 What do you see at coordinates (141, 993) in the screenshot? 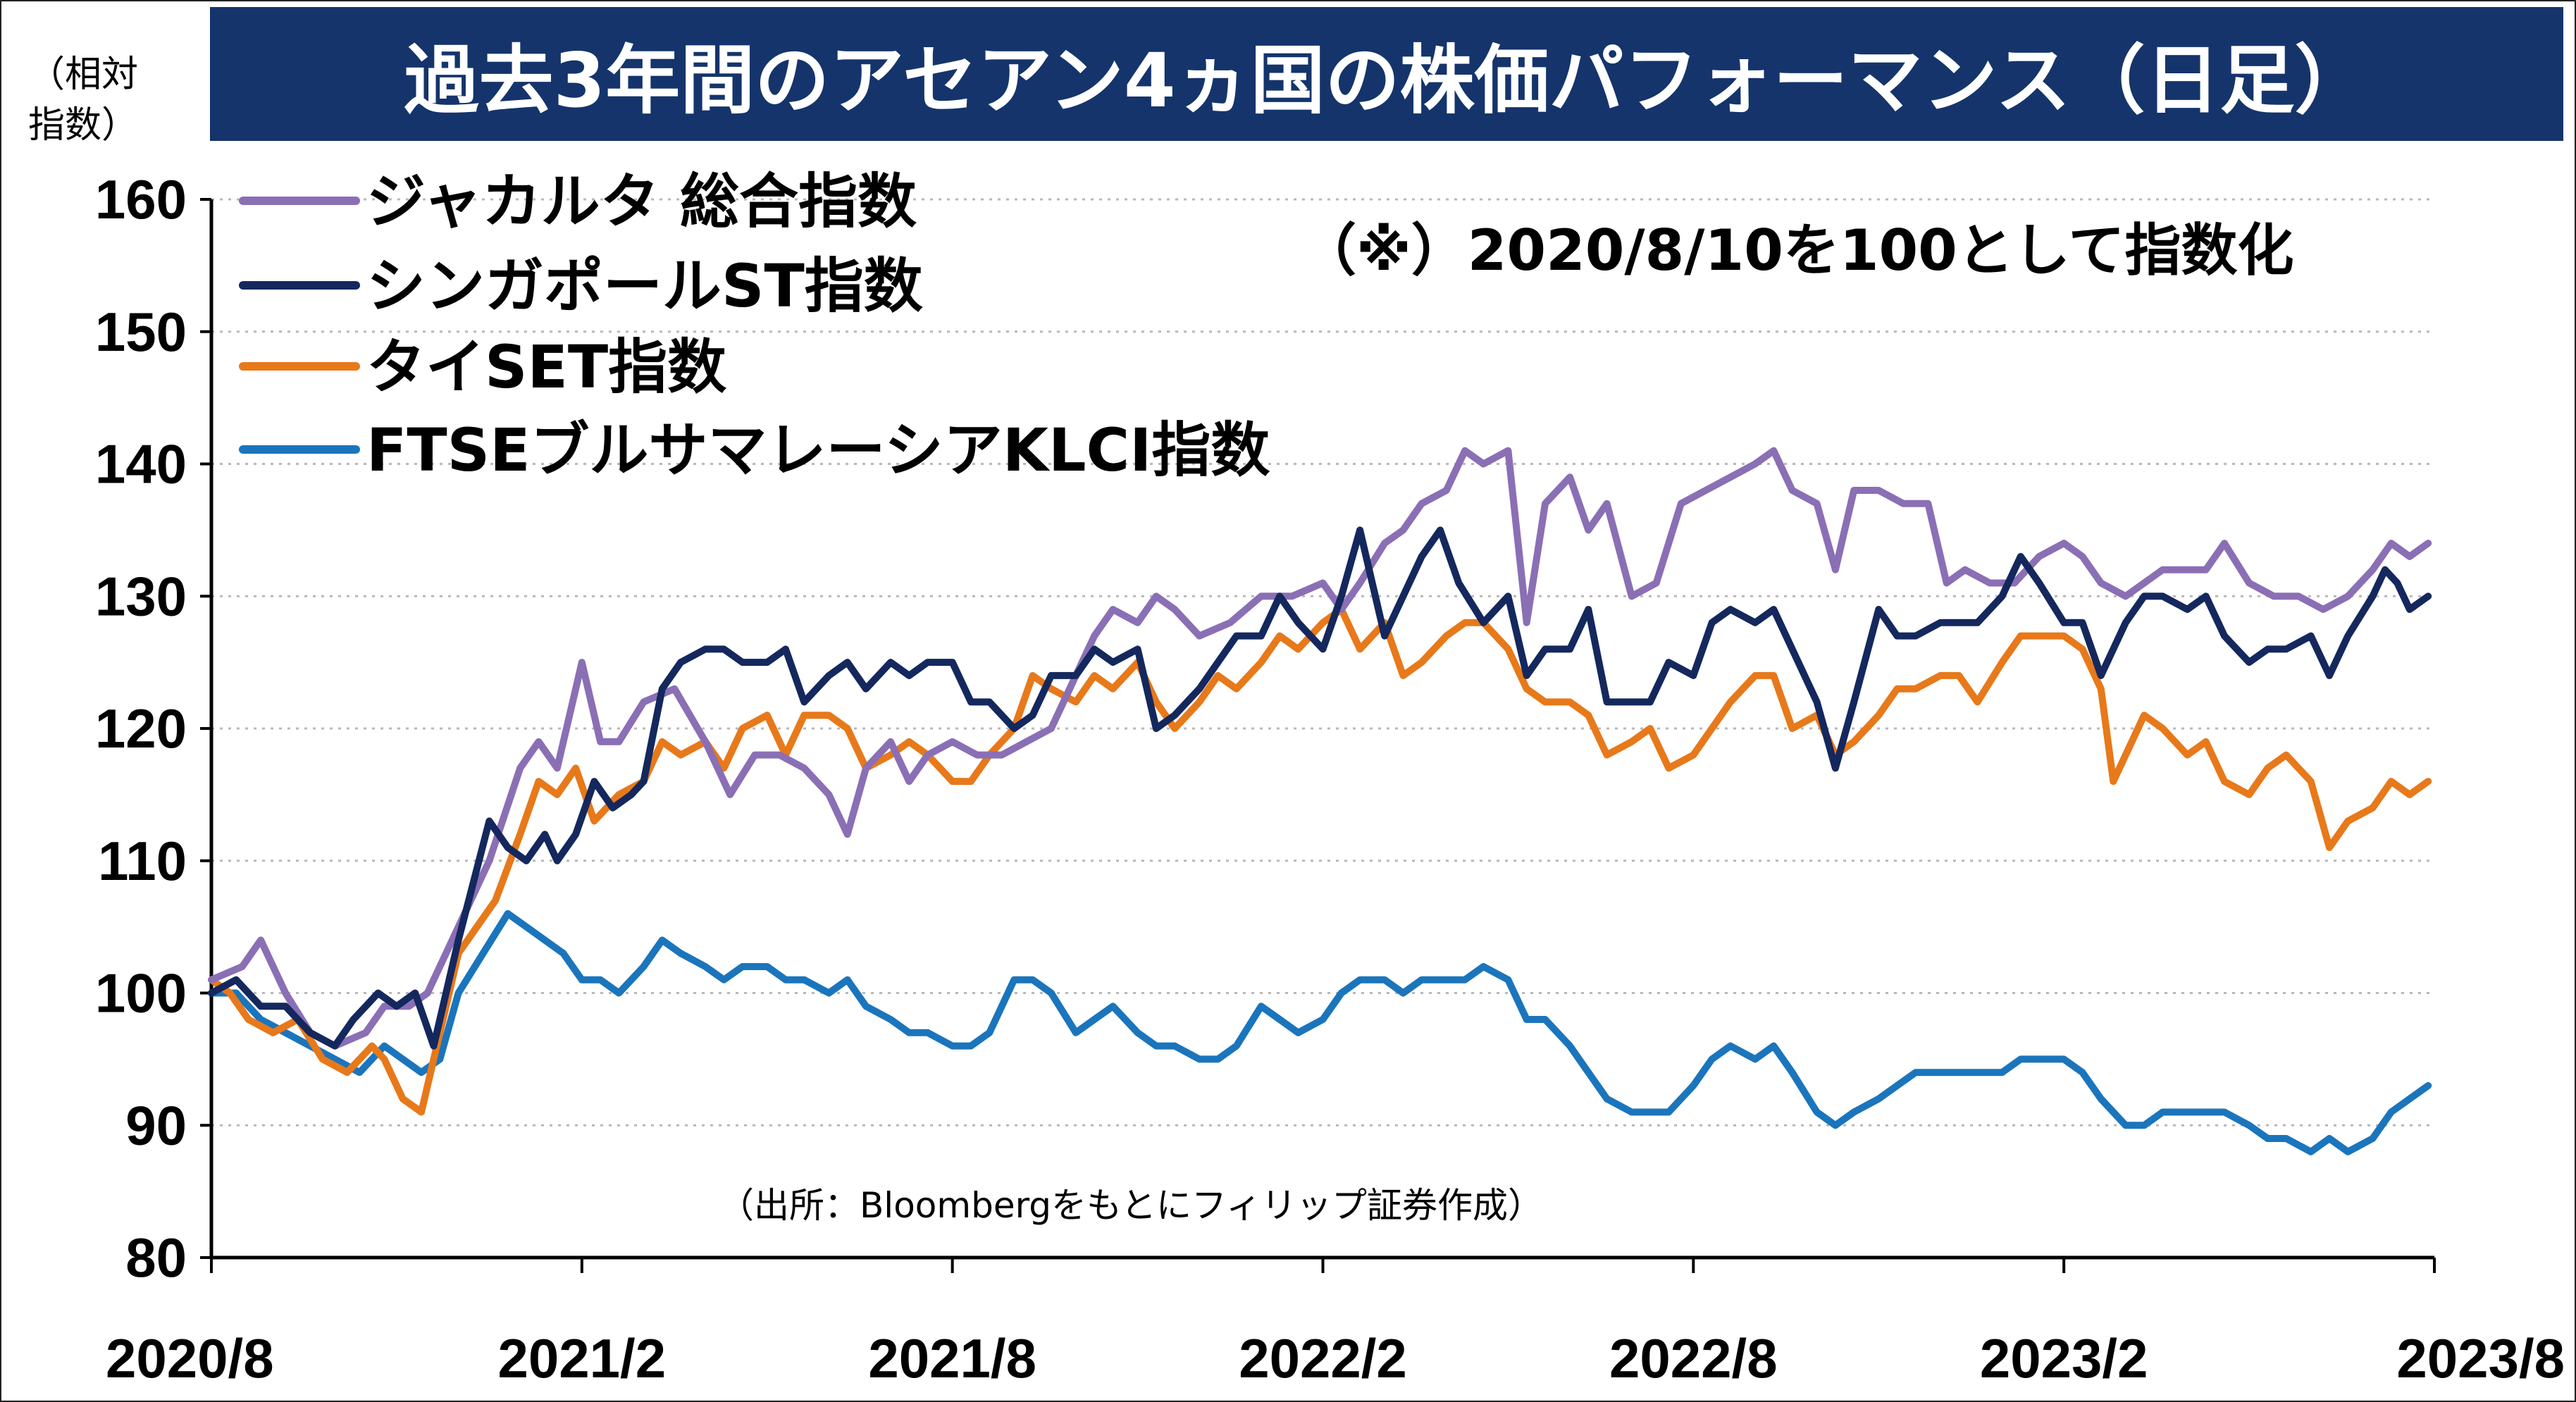
I see `y-tick-label-100: 100` at bounding box center [141, 993].